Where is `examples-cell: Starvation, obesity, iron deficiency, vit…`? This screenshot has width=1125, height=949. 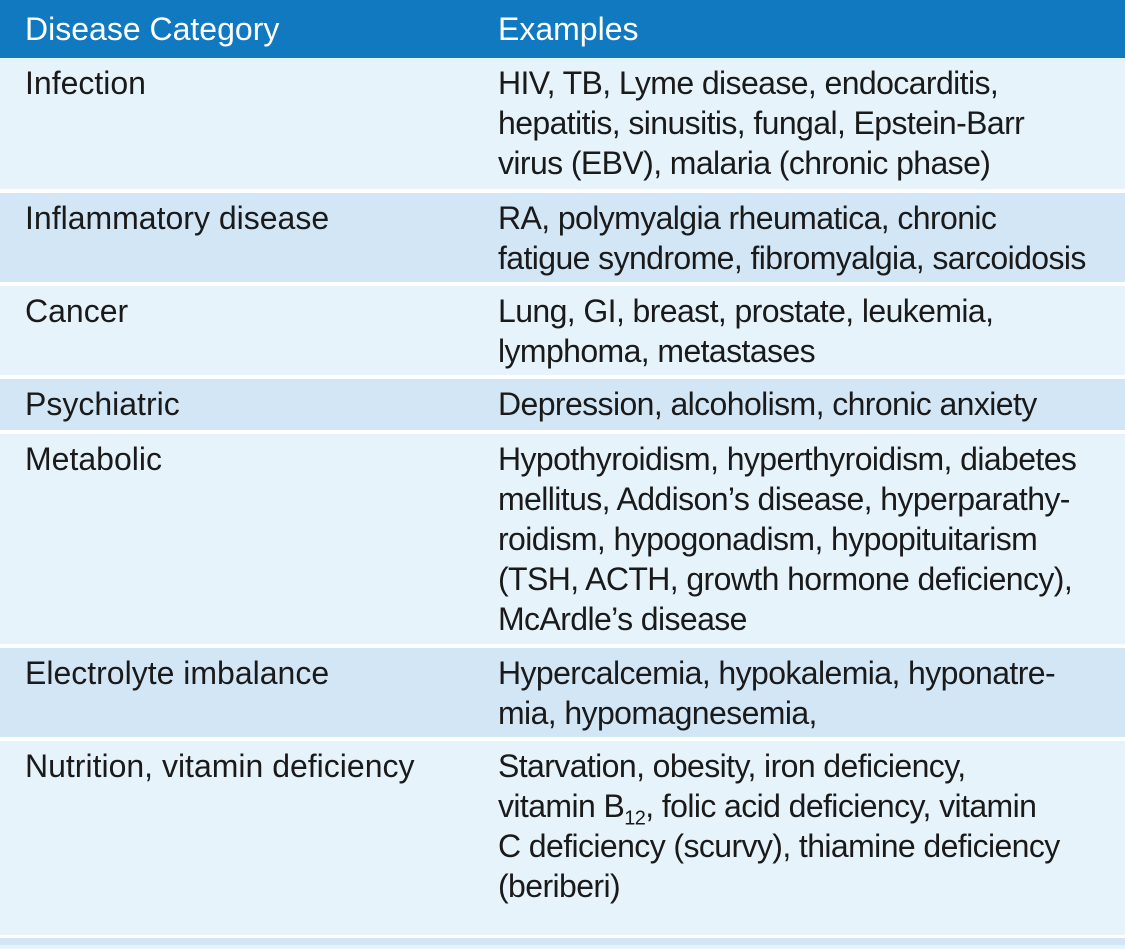 examples-cell: Starvation, obesity, iron deficiency, vit… is located at coordinates (808, 845).